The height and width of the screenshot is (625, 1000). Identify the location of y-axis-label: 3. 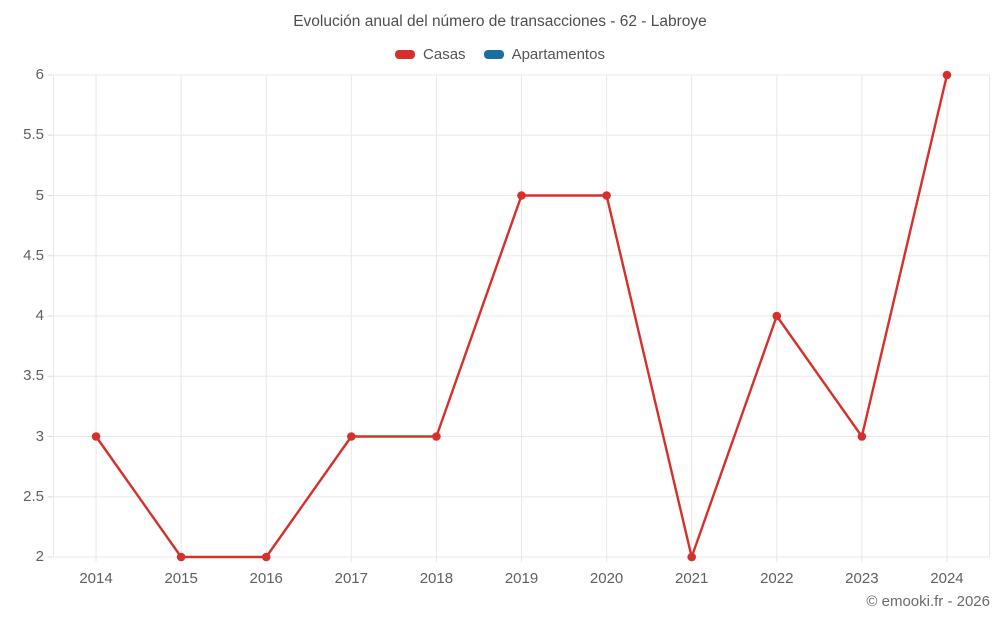
(39, 436).